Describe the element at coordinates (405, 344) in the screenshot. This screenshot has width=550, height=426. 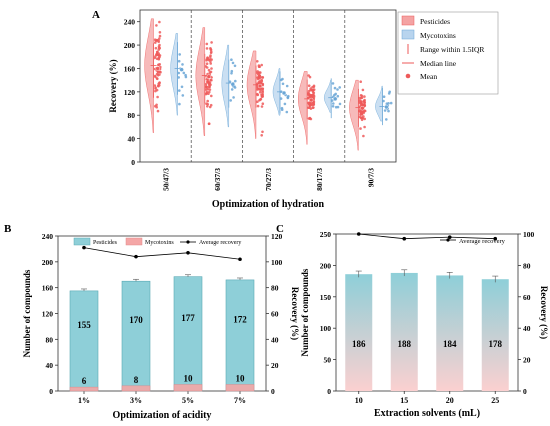
I see `panel-c-data-label: 188` at that location.